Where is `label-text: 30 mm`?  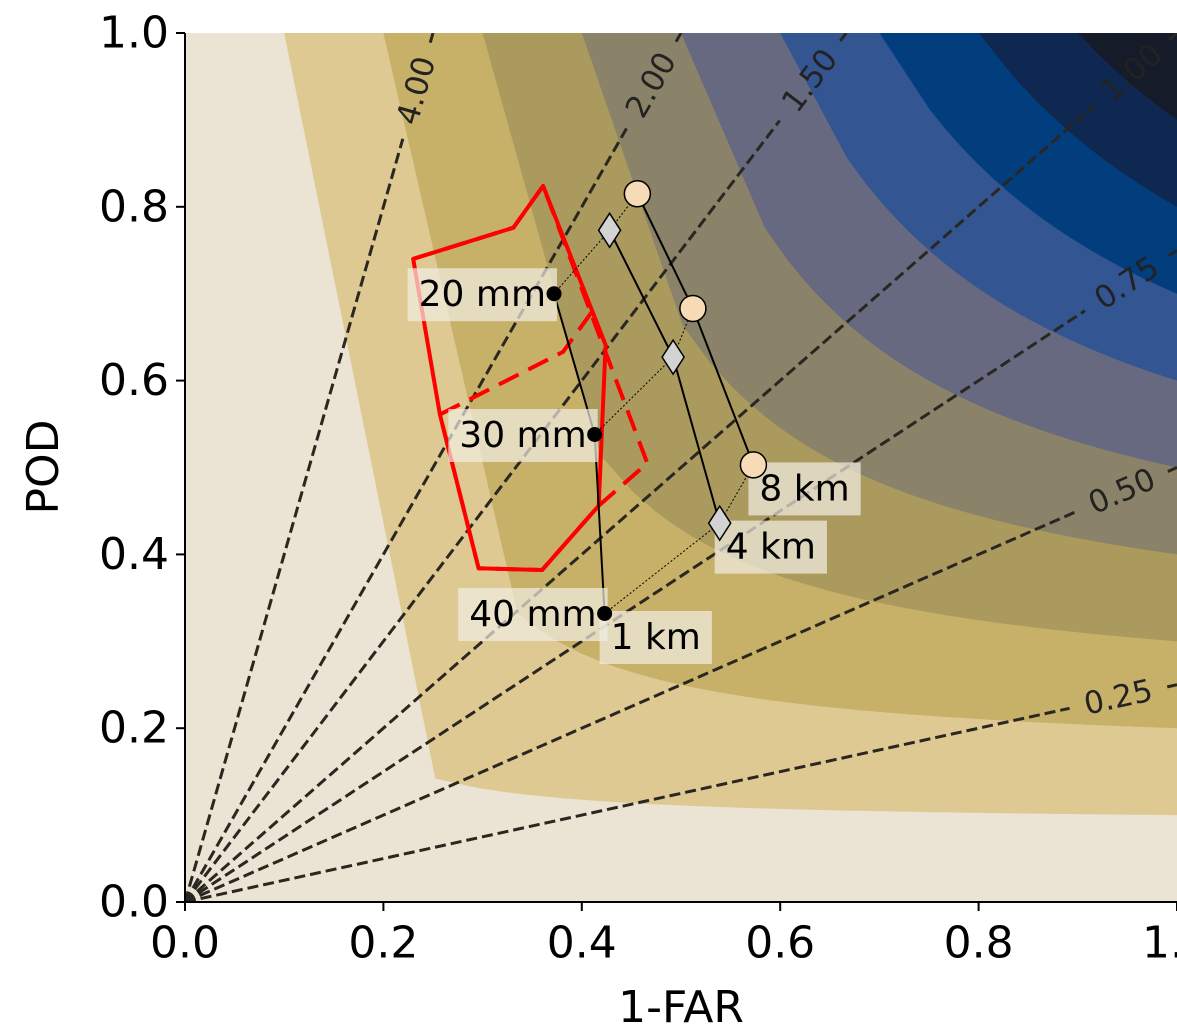
label-text: 30 mm is located at coordinates (522, 435).